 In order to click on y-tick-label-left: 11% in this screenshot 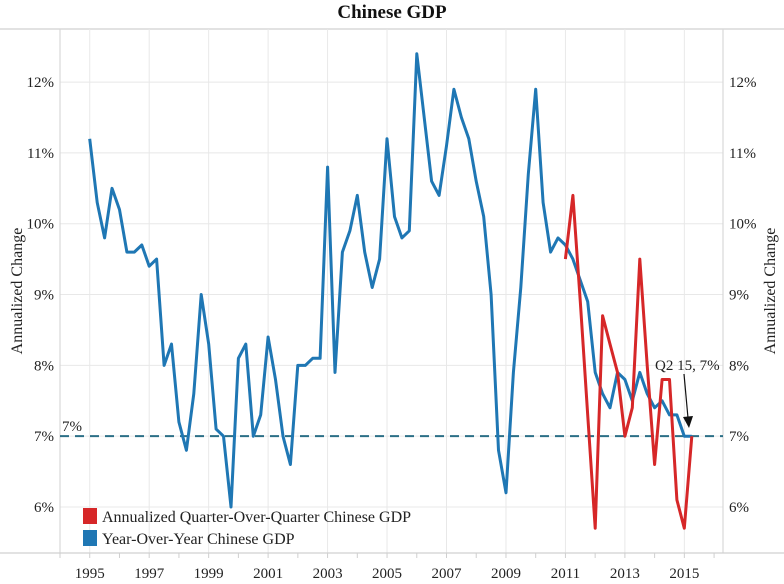, I will do `click(40, 154)`.